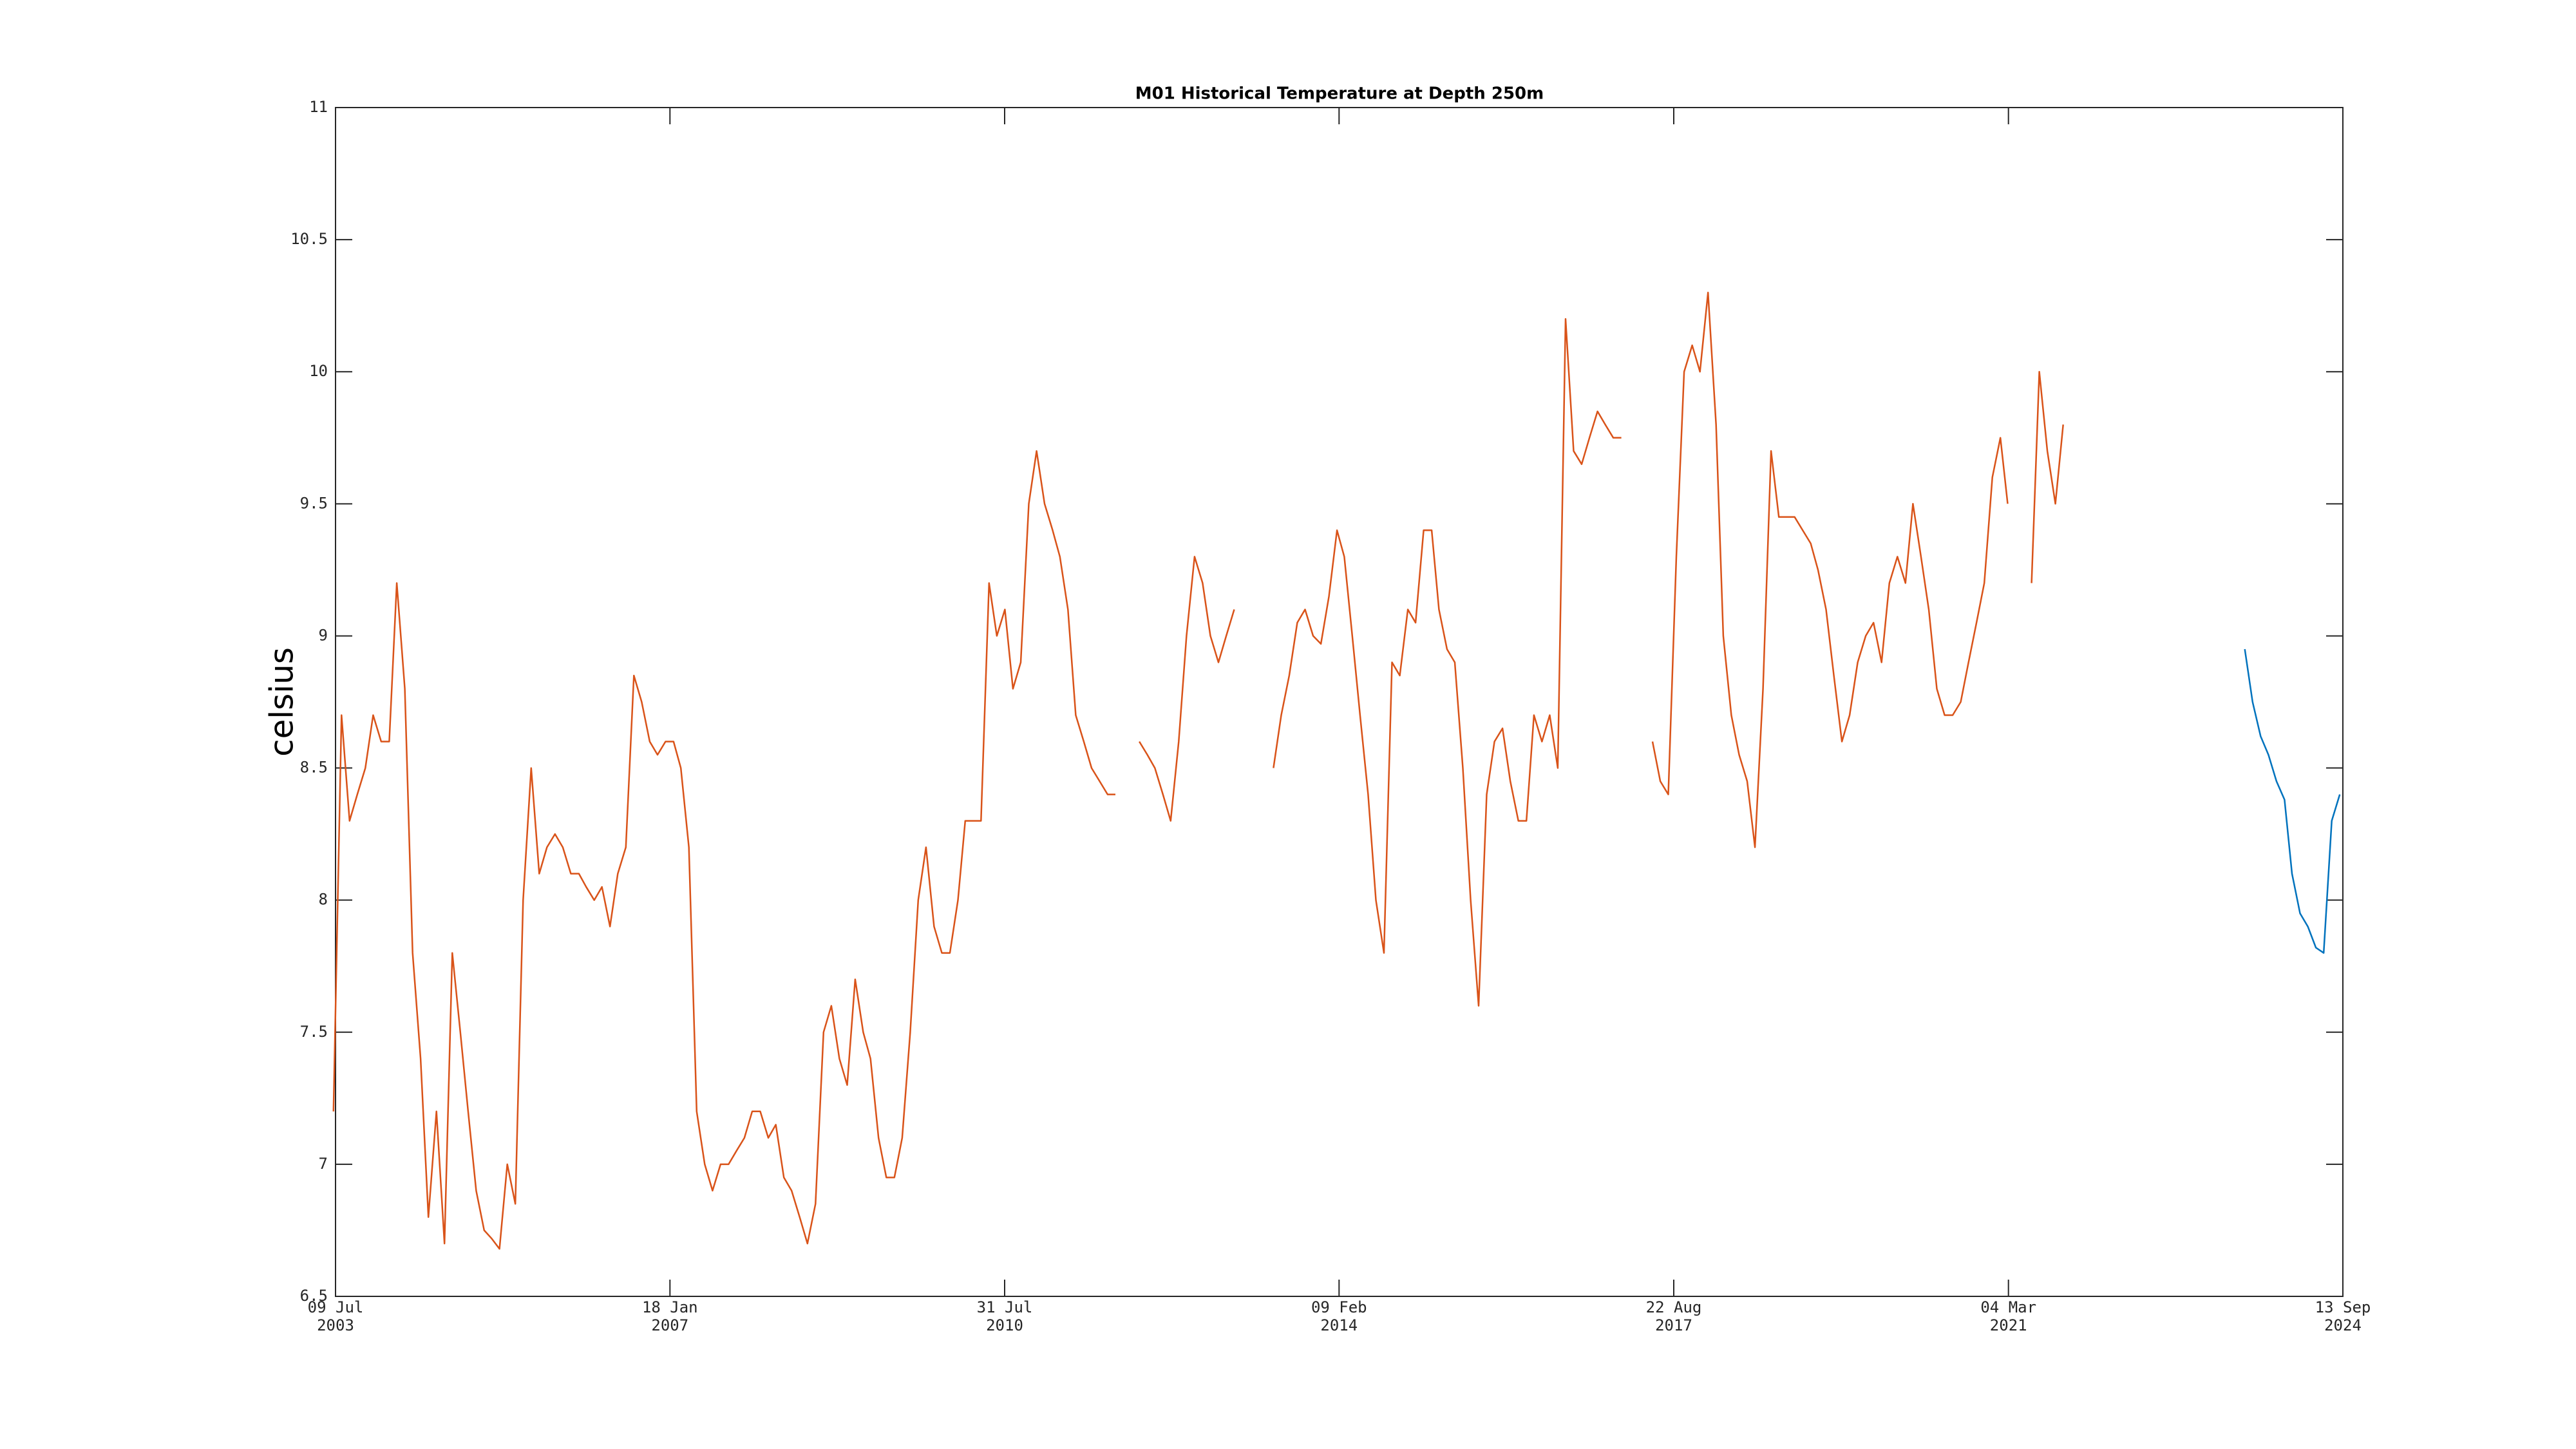 The width and height of the screenshot is (2576, 1449). What do you see at coordinates (1005, 1307) in the screenshot?
I see `x-tick-label: 31 Jul` at bounding box center [1005, 1307].